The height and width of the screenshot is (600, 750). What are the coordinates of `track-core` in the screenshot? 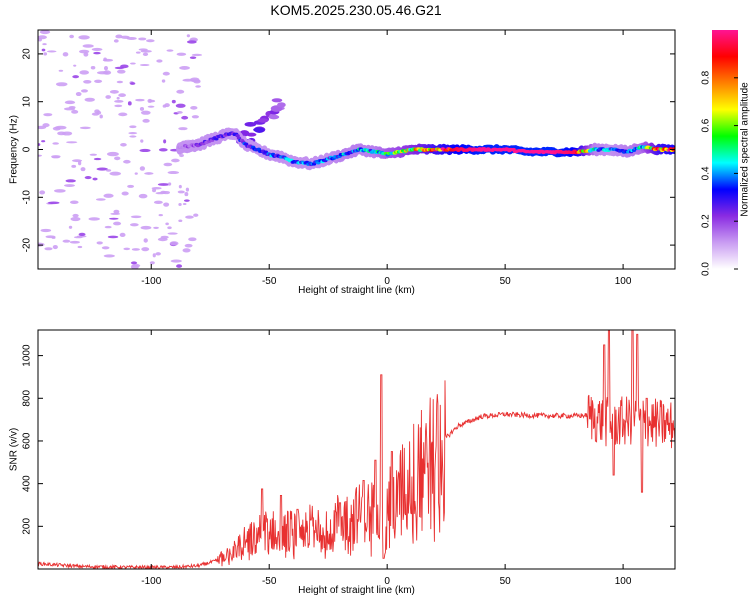 It's located at (237, 136).